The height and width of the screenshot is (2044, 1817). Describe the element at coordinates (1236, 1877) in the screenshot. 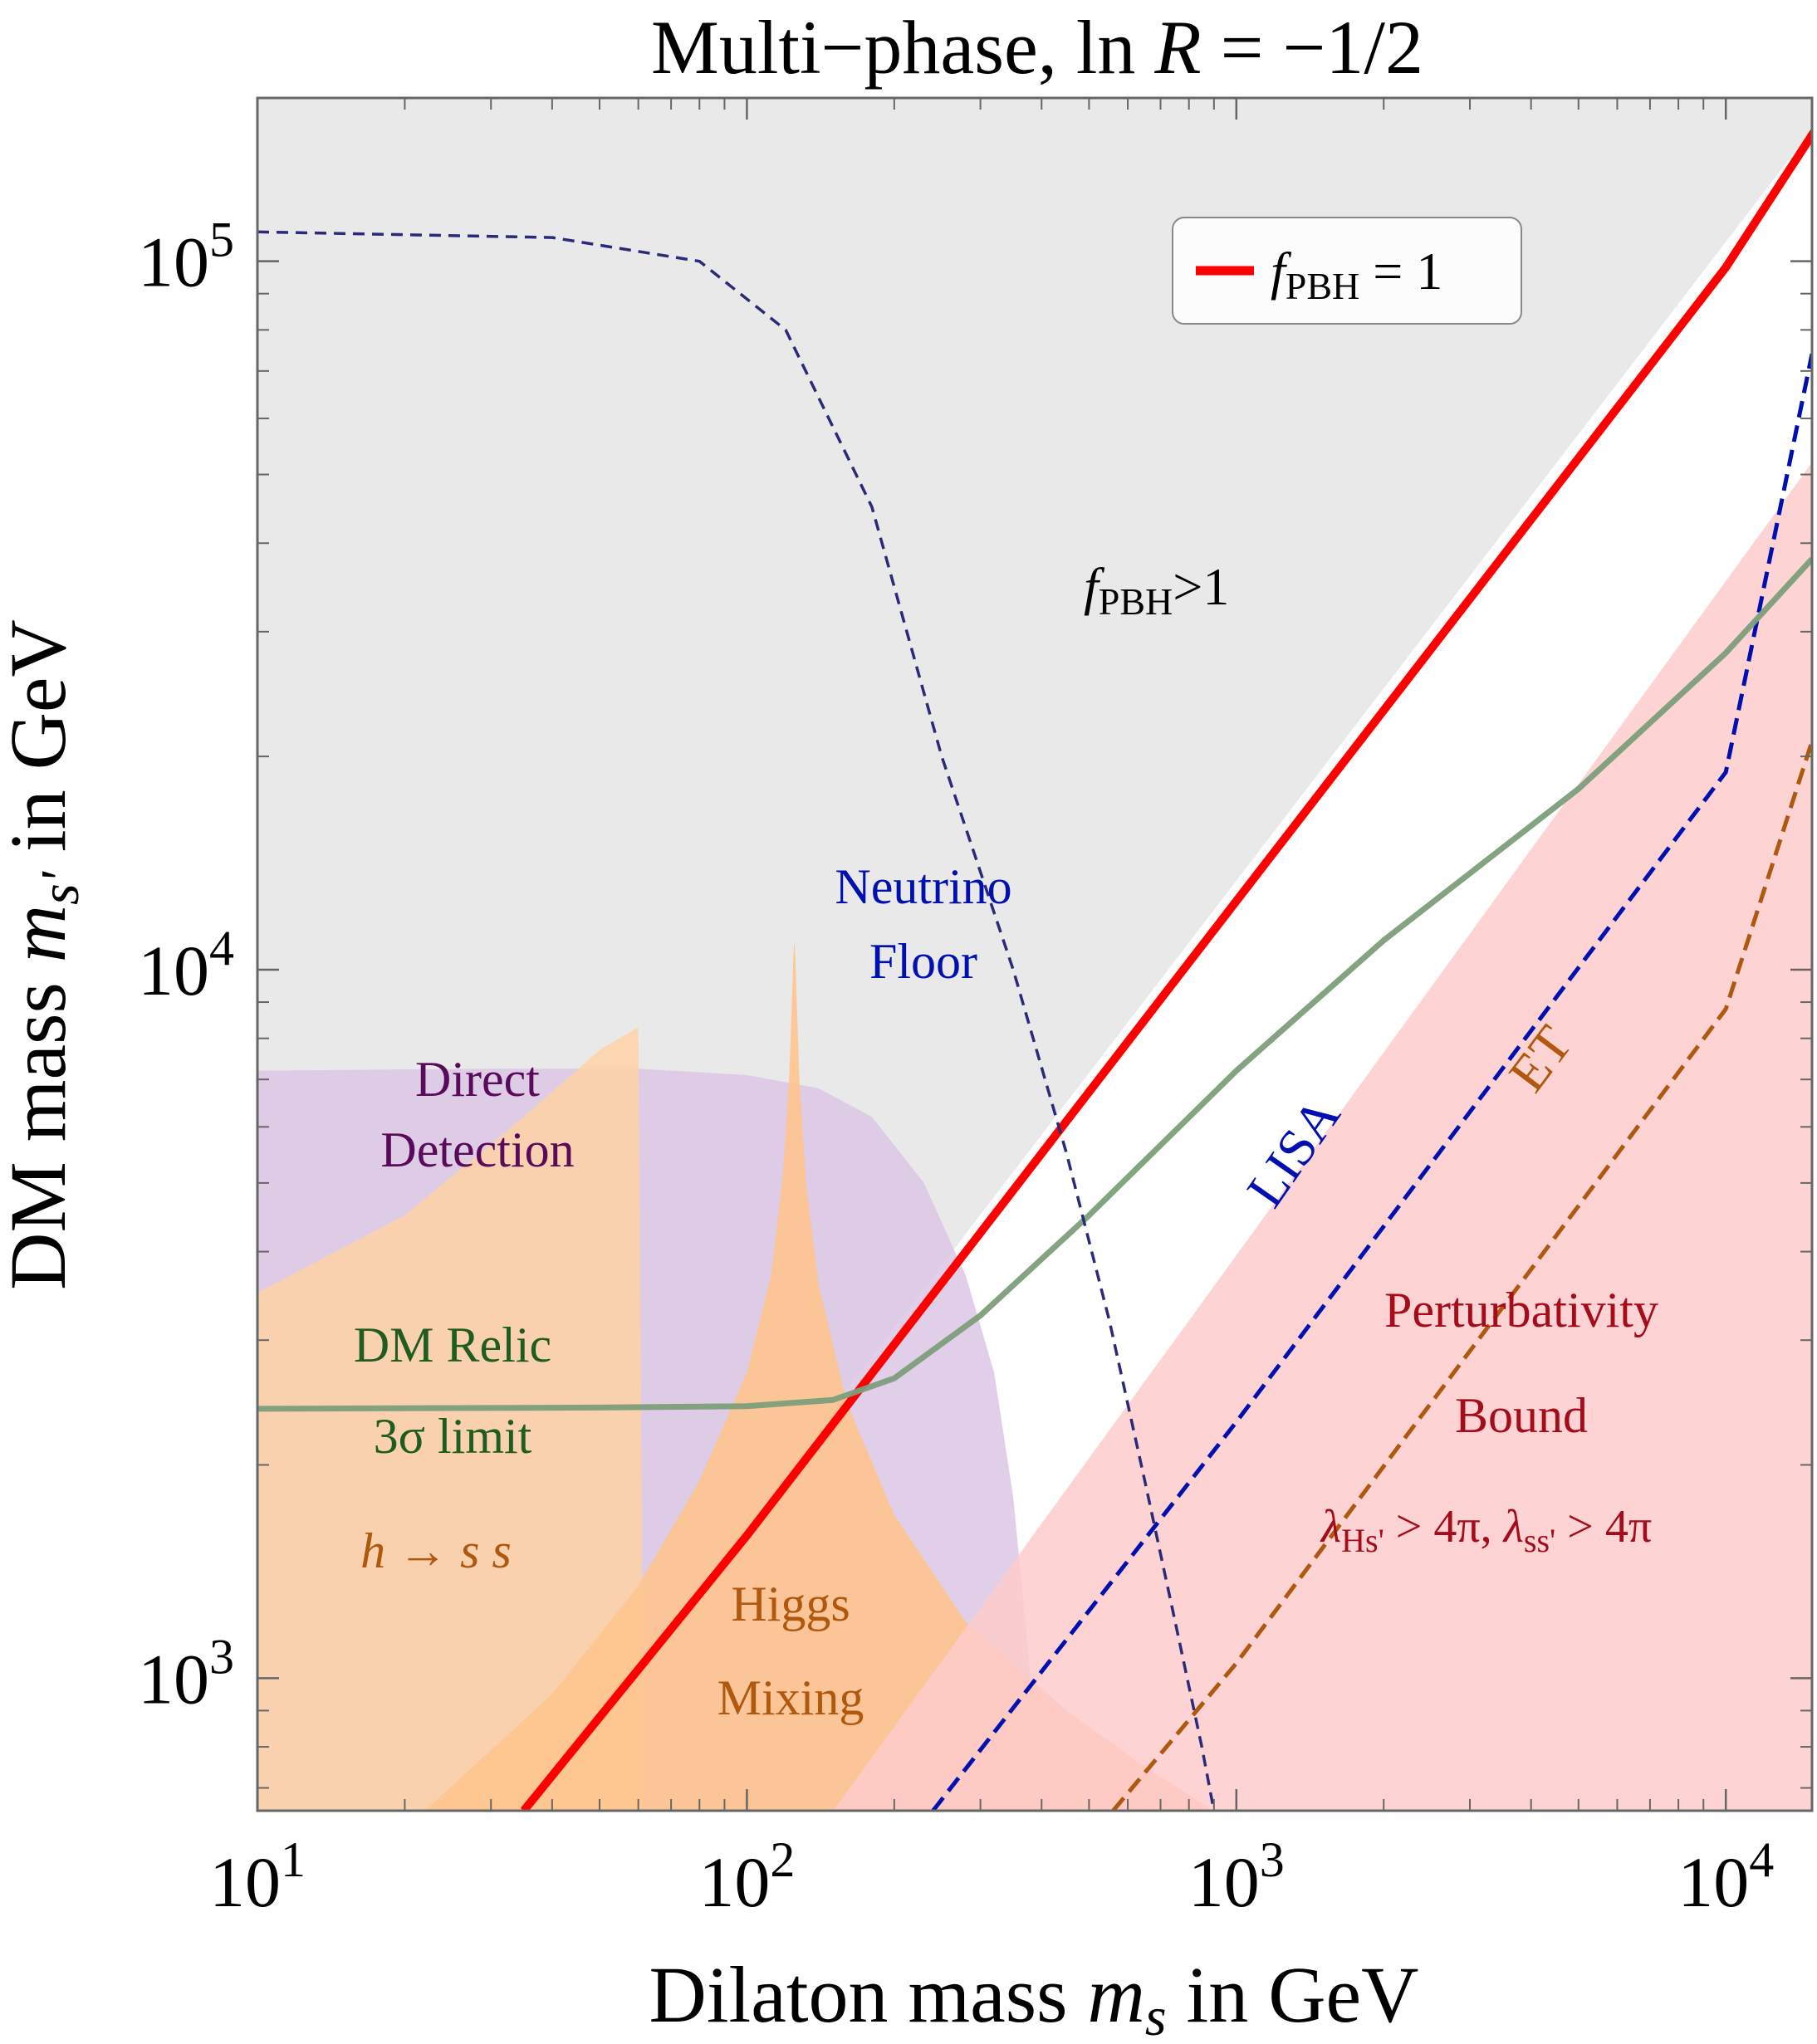

I see `x-tick-label: 10³` at that location.